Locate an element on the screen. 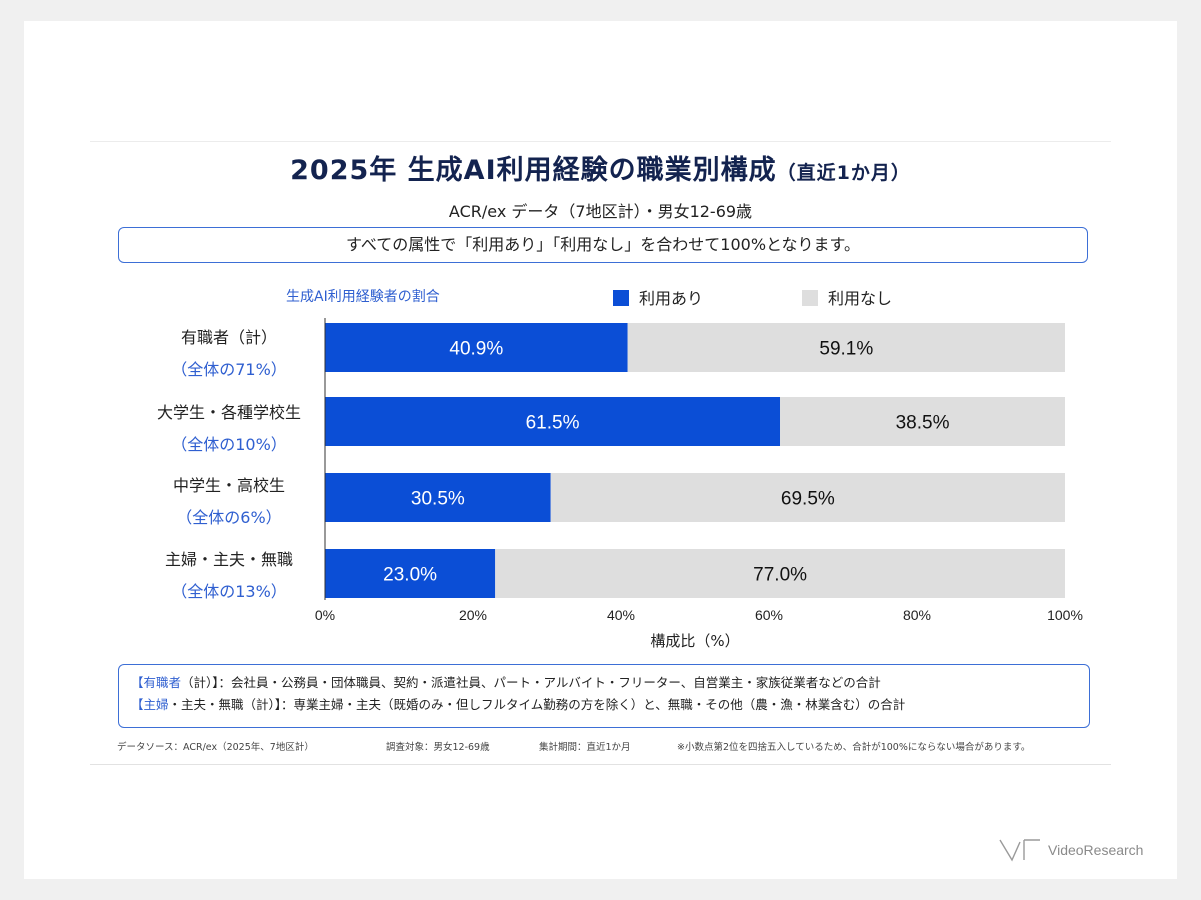 This screenshot has height=900, width=1201. legend-title: 生成AI利用経験者の割合 is located at coordinates (363, 297).